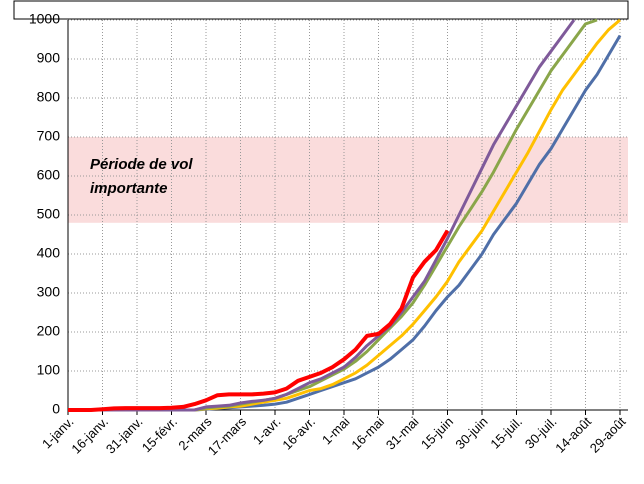 The height and width of the screenshot is (484, 644). I want to click on y-tick-label: 200, so click(49, 331).